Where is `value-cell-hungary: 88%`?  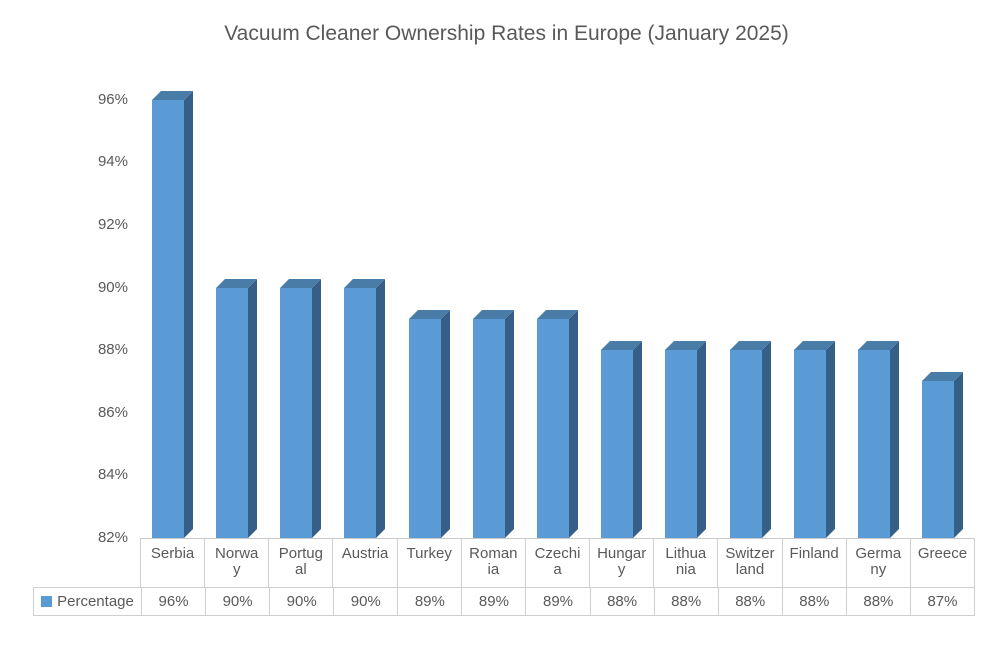
value-cell-hungary: 88% is located at coordinates (621, 601).